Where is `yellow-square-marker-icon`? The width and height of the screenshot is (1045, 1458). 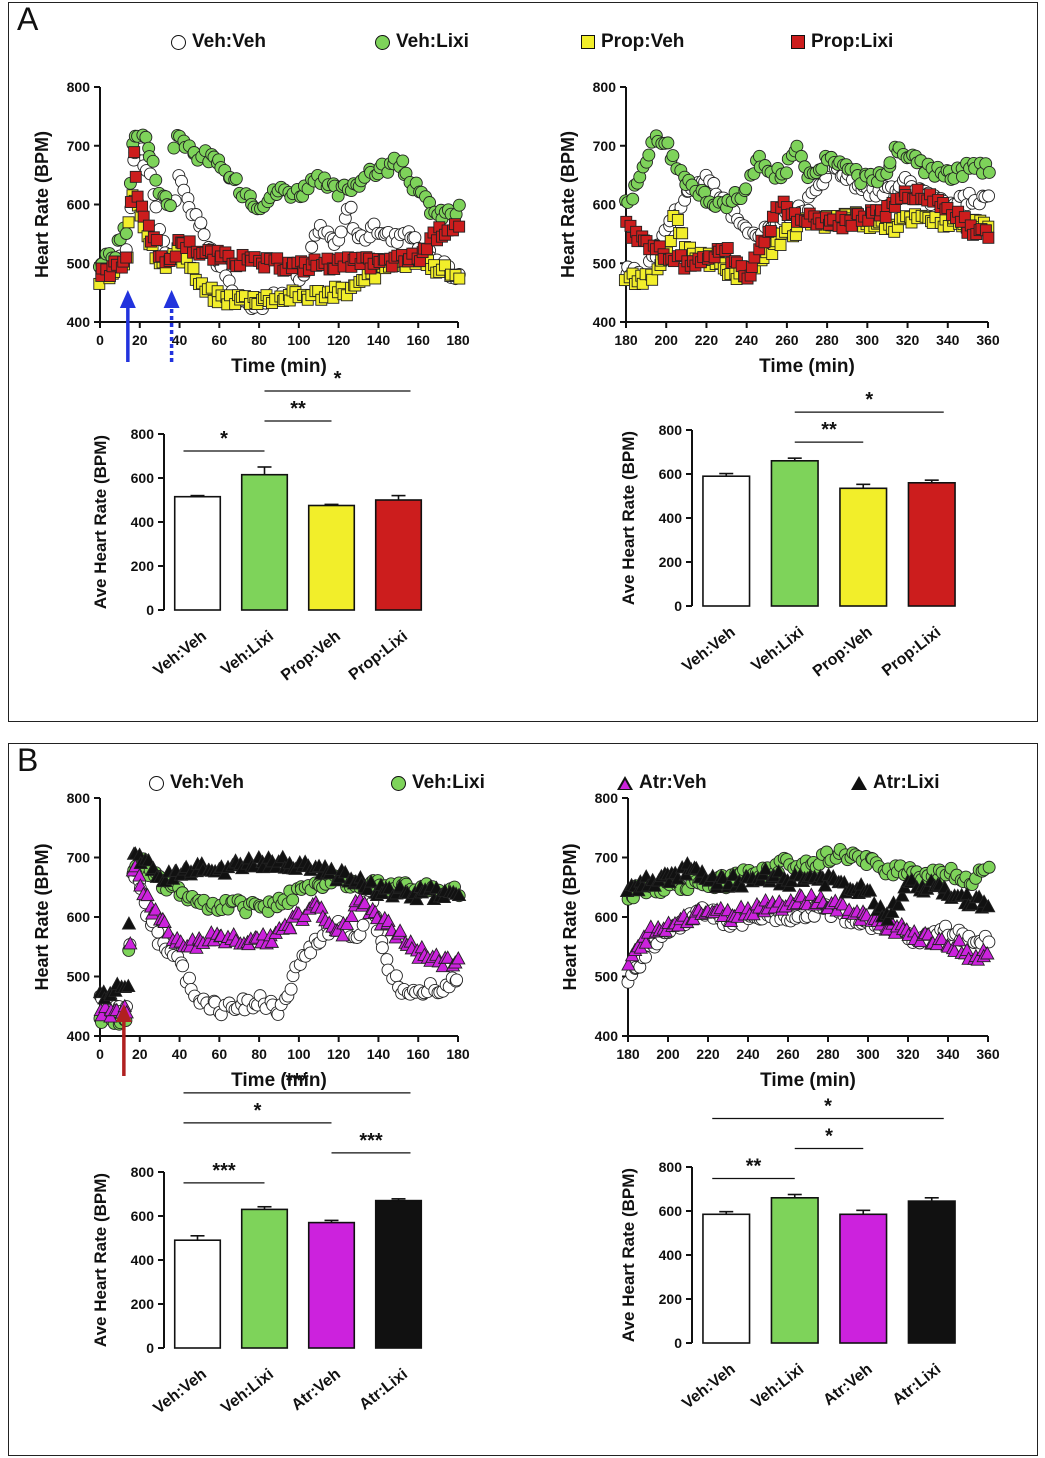
yellow-square-marker-icon is located at coordinates (588, 42).